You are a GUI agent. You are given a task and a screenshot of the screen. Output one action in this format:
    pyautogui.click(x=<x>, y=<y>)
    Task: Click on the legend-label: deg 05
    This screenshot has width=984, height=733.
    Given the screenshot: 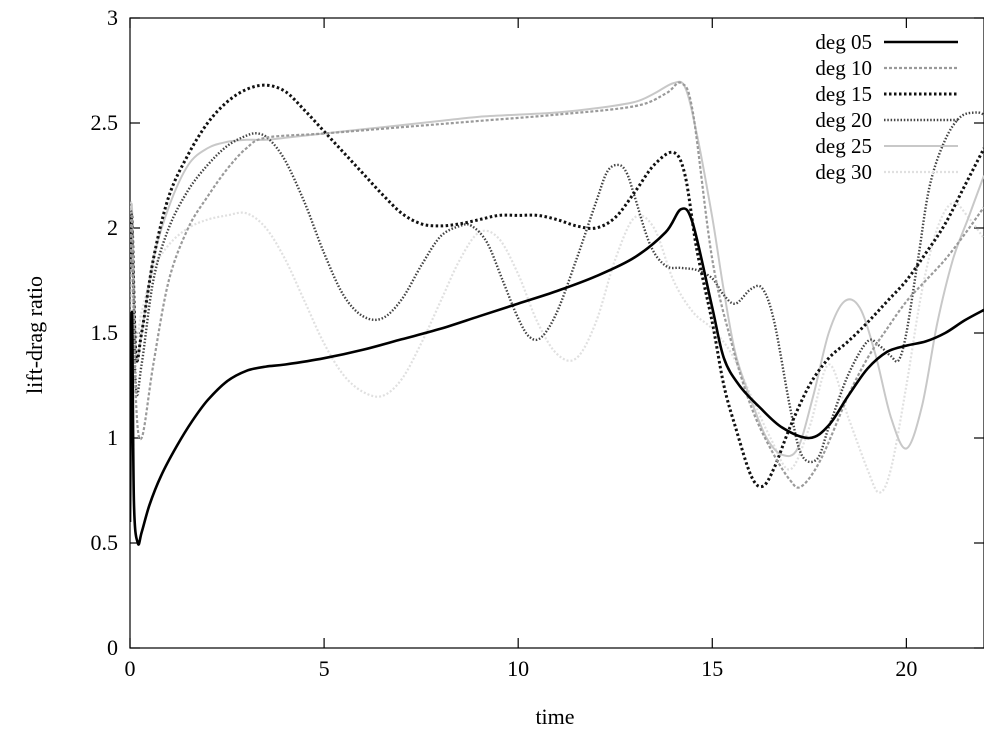 What is the action you would take?
    pyautogui.click(x=843, y=42)
    